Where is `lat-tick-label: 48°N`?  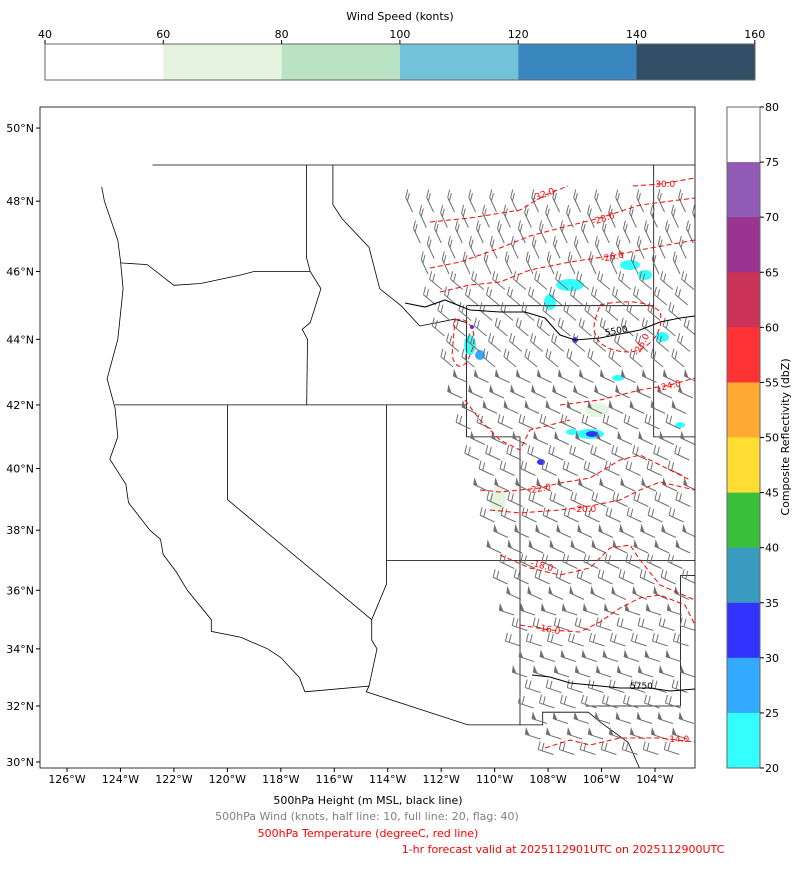
lat-tick-label: 48°N is located at coordinates (20, 201).